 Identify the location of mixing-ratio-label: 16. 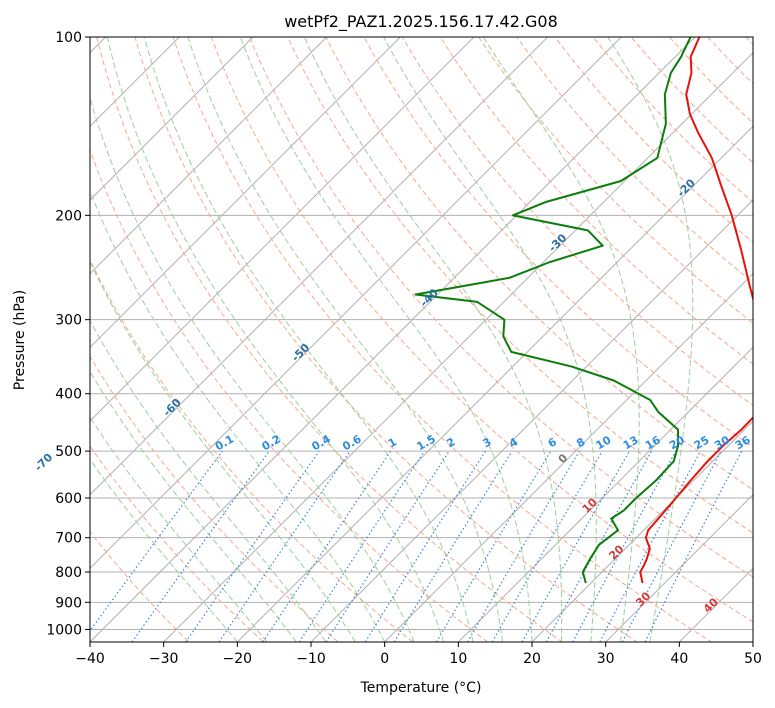
(653, 442).